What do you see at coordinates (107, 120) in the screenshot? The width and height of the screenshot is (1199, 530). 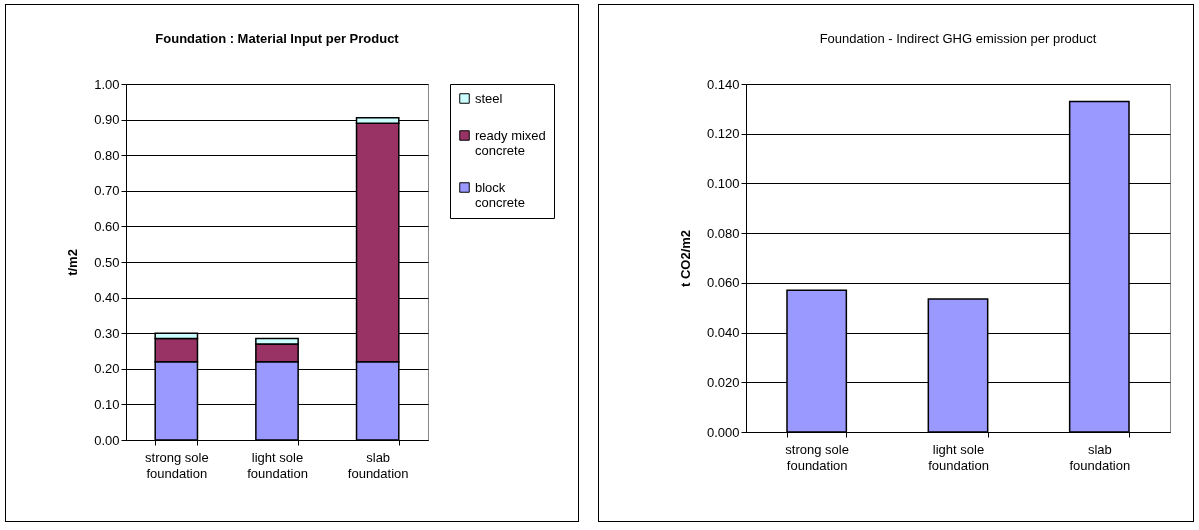 I see `y-tick-label: 0.90` at bounding box center [107, 120].